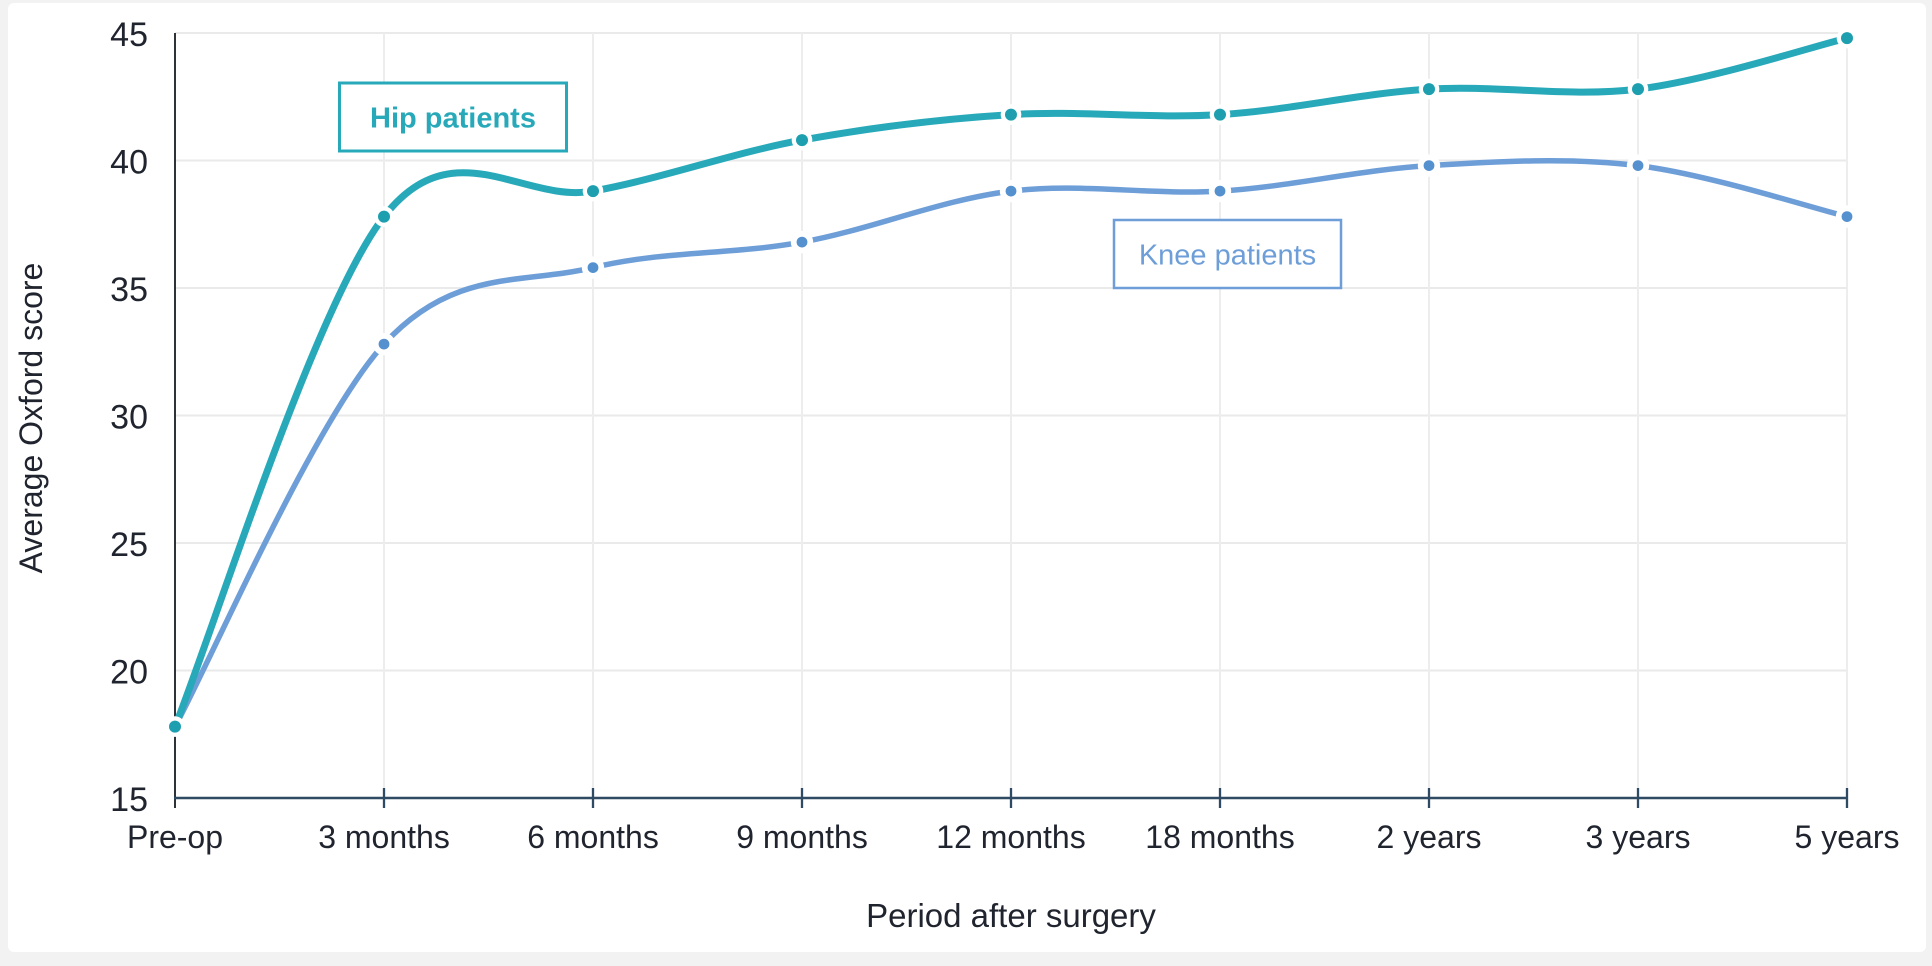 Image resolution: width=1932 pixels, height=966 pixels. I want to click on svg-text: 6 months, so click(593, 837).